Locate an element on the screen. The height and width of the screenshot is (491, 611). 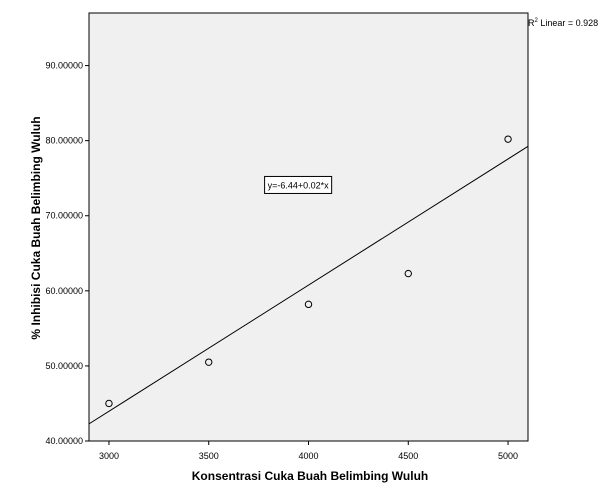
equation-box: y=-6.44+0.02*x is located at coordinates (298, 184).